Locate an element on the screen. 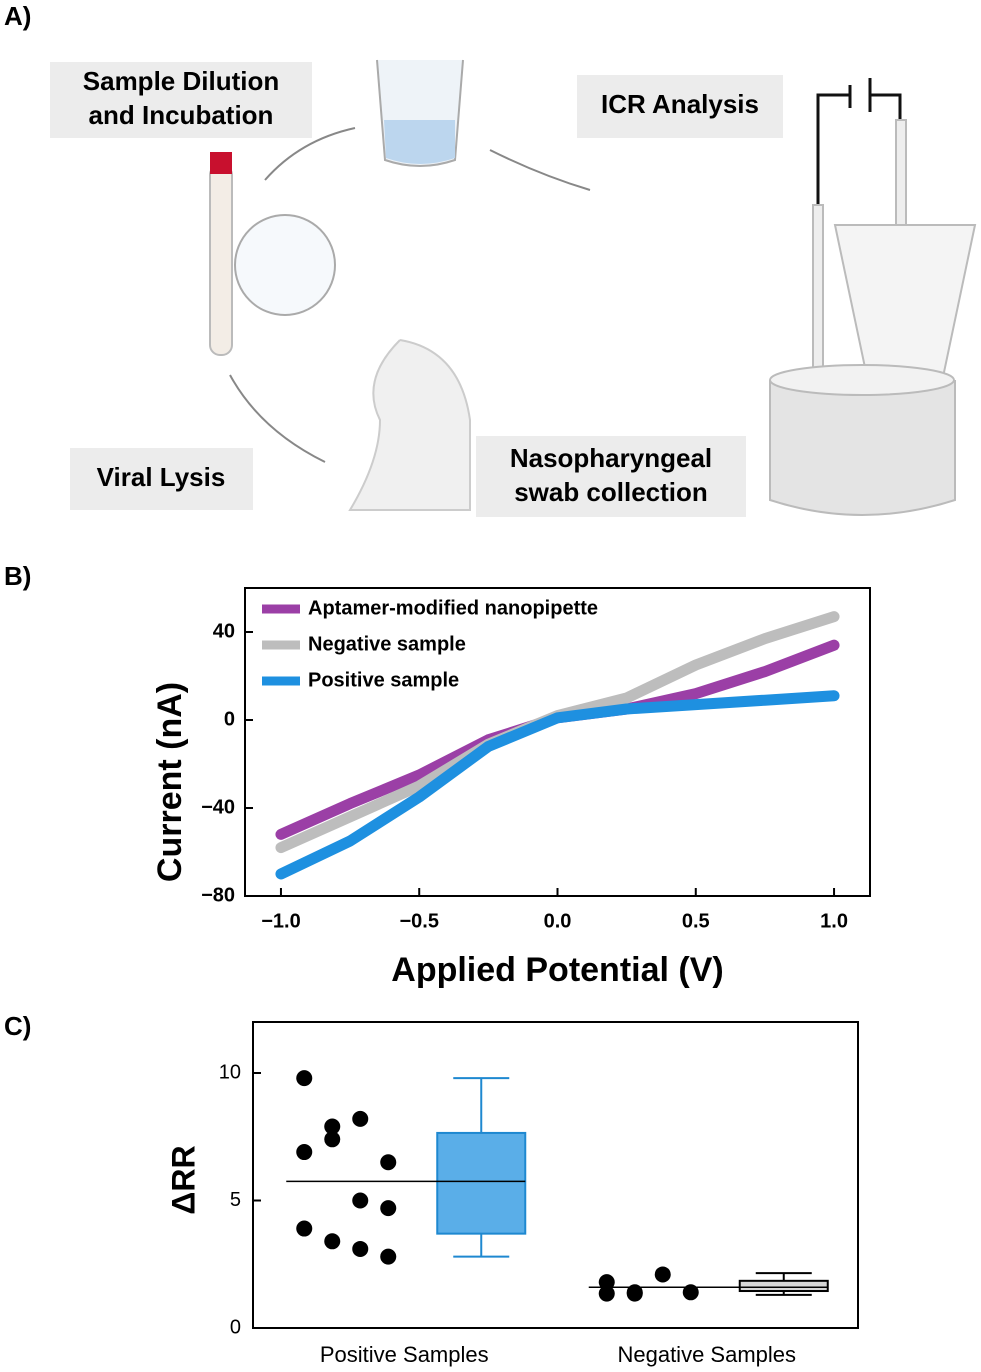 The image size is (981, 1372). x-tick-label: −1.0 is located at coordinates (280, 921).